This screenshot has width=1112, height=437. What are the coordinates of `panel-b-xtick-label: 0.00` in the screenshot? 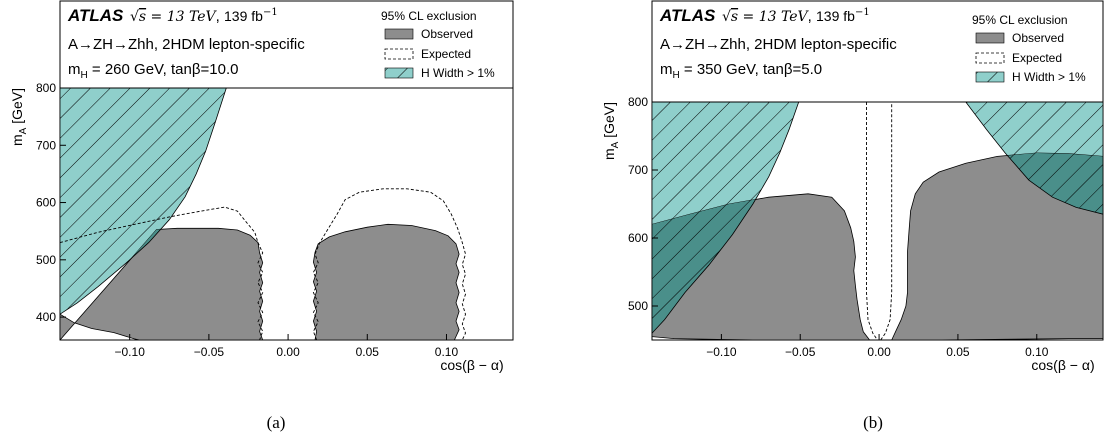 It's located at (879, 352).